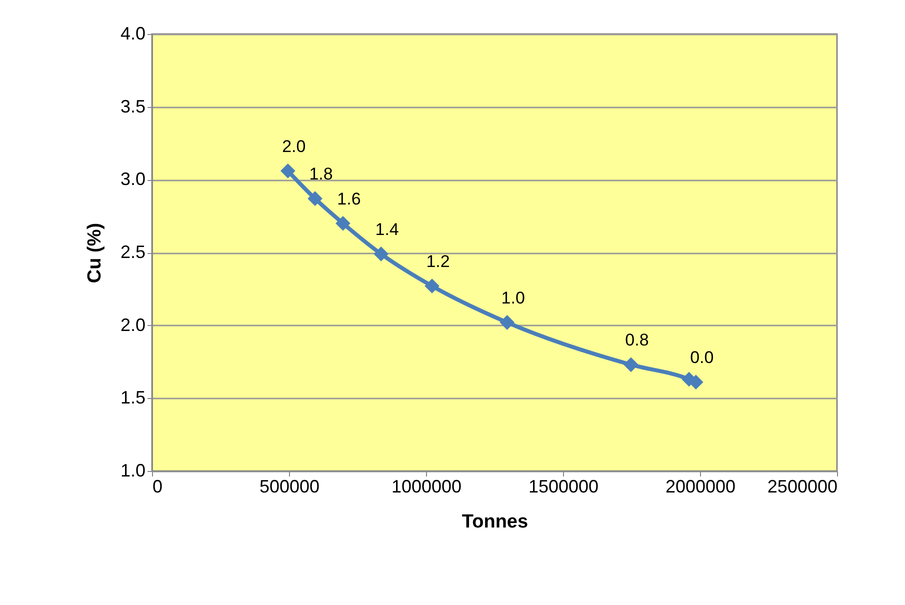  Describe the element at coordinates (700, 486) in the screenshot. I see `x-tick-label: 2000000` at that location.